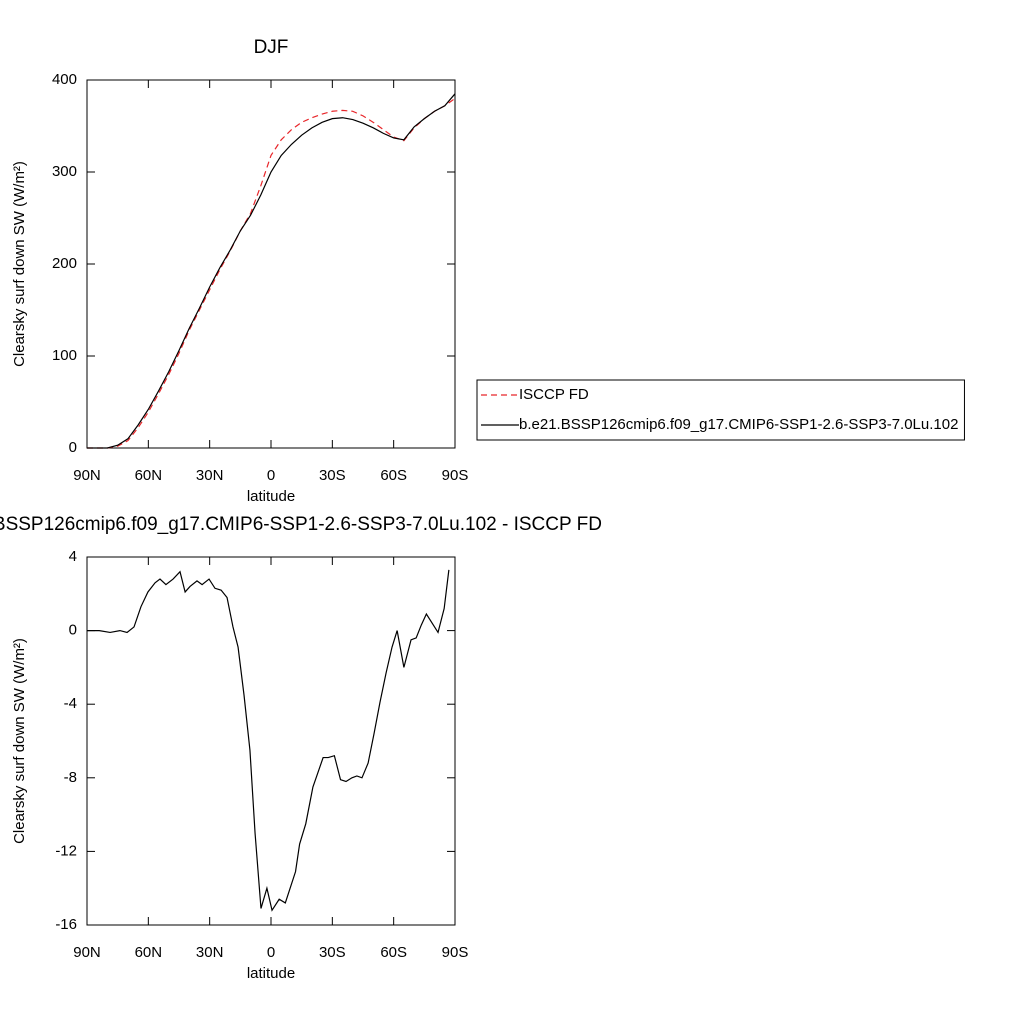 This screenshot has width=1024, height=1024. I want to click on y-tick-label: 4, so click(73, 556).